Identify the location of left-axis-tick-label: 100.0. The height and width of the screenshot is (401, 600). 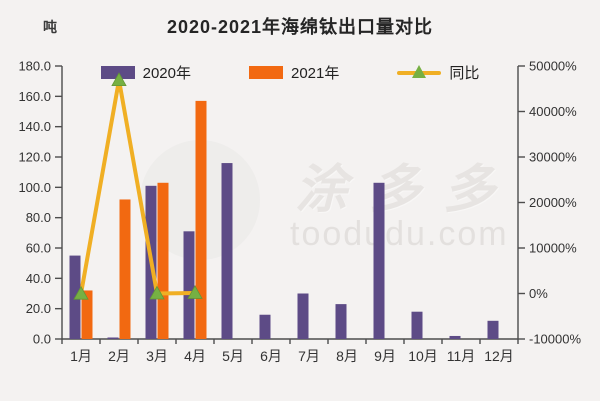
(34, 187).